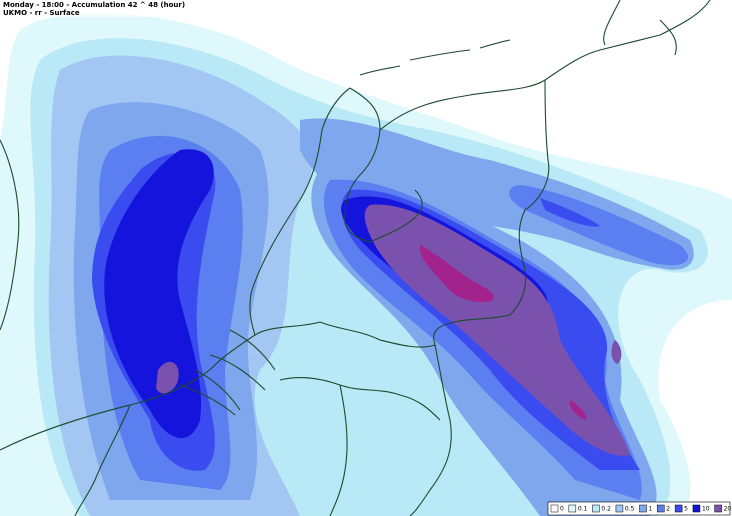  I want to click on legend-label: 1, so click(650, 509).